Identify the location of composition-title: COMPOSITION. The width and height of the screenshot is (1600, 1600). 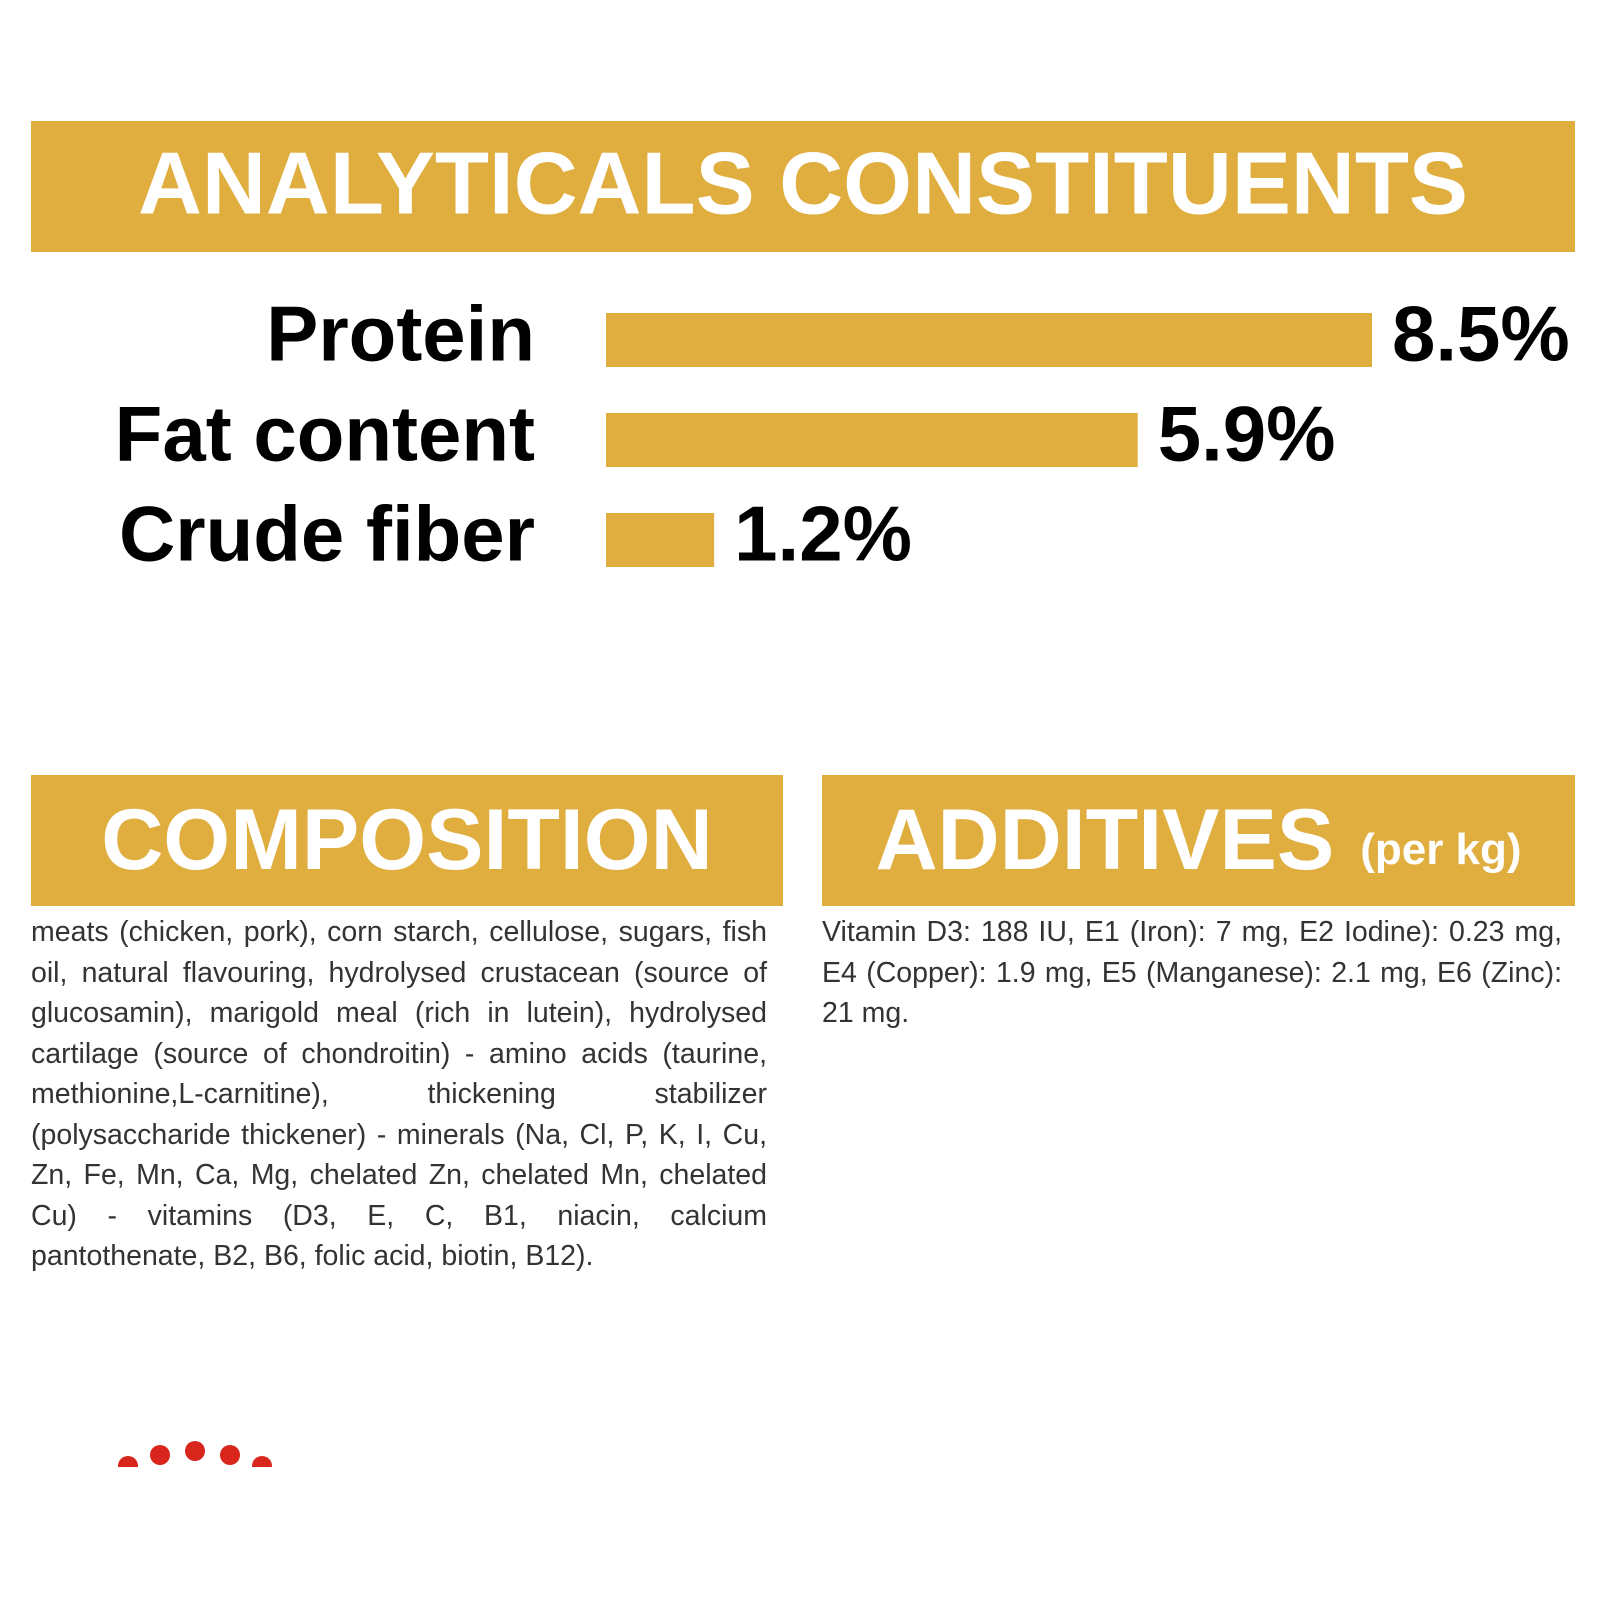
(407, 840).